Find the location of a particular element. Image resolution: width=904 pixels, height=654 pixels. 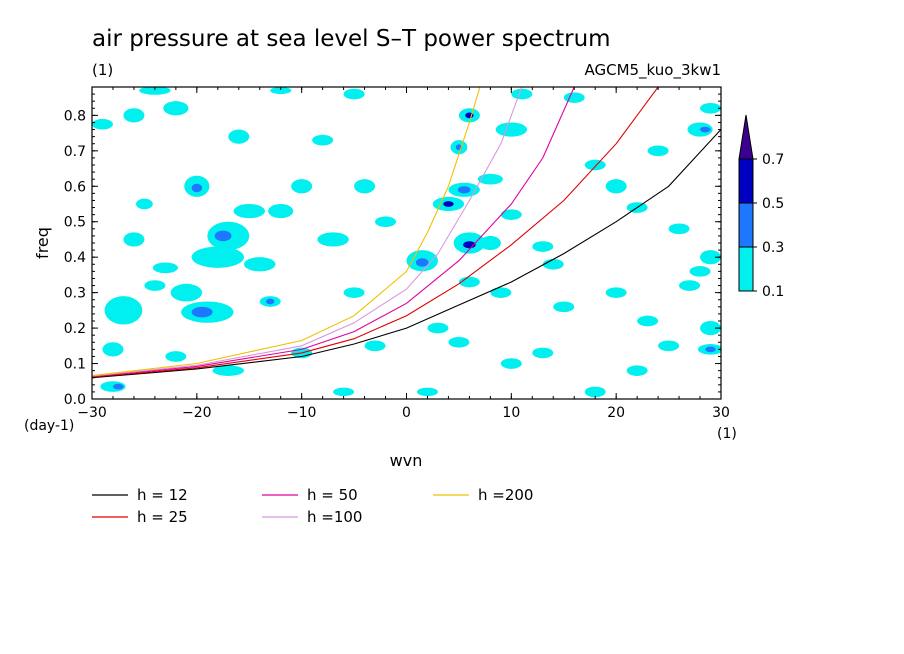

colorbar-label: 0.3 is located at coordinates (773, 248).